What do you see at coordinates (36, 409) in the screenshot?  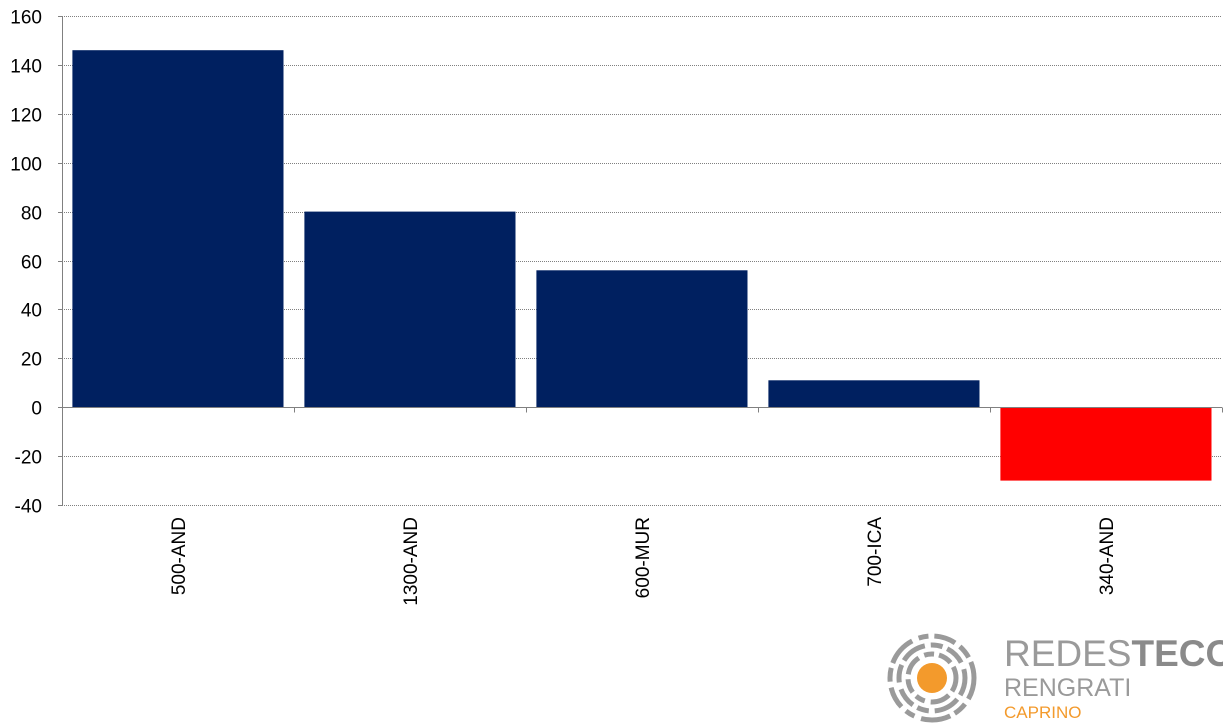 I see `y-tick-label: 0` at bounding box center [36, 409].